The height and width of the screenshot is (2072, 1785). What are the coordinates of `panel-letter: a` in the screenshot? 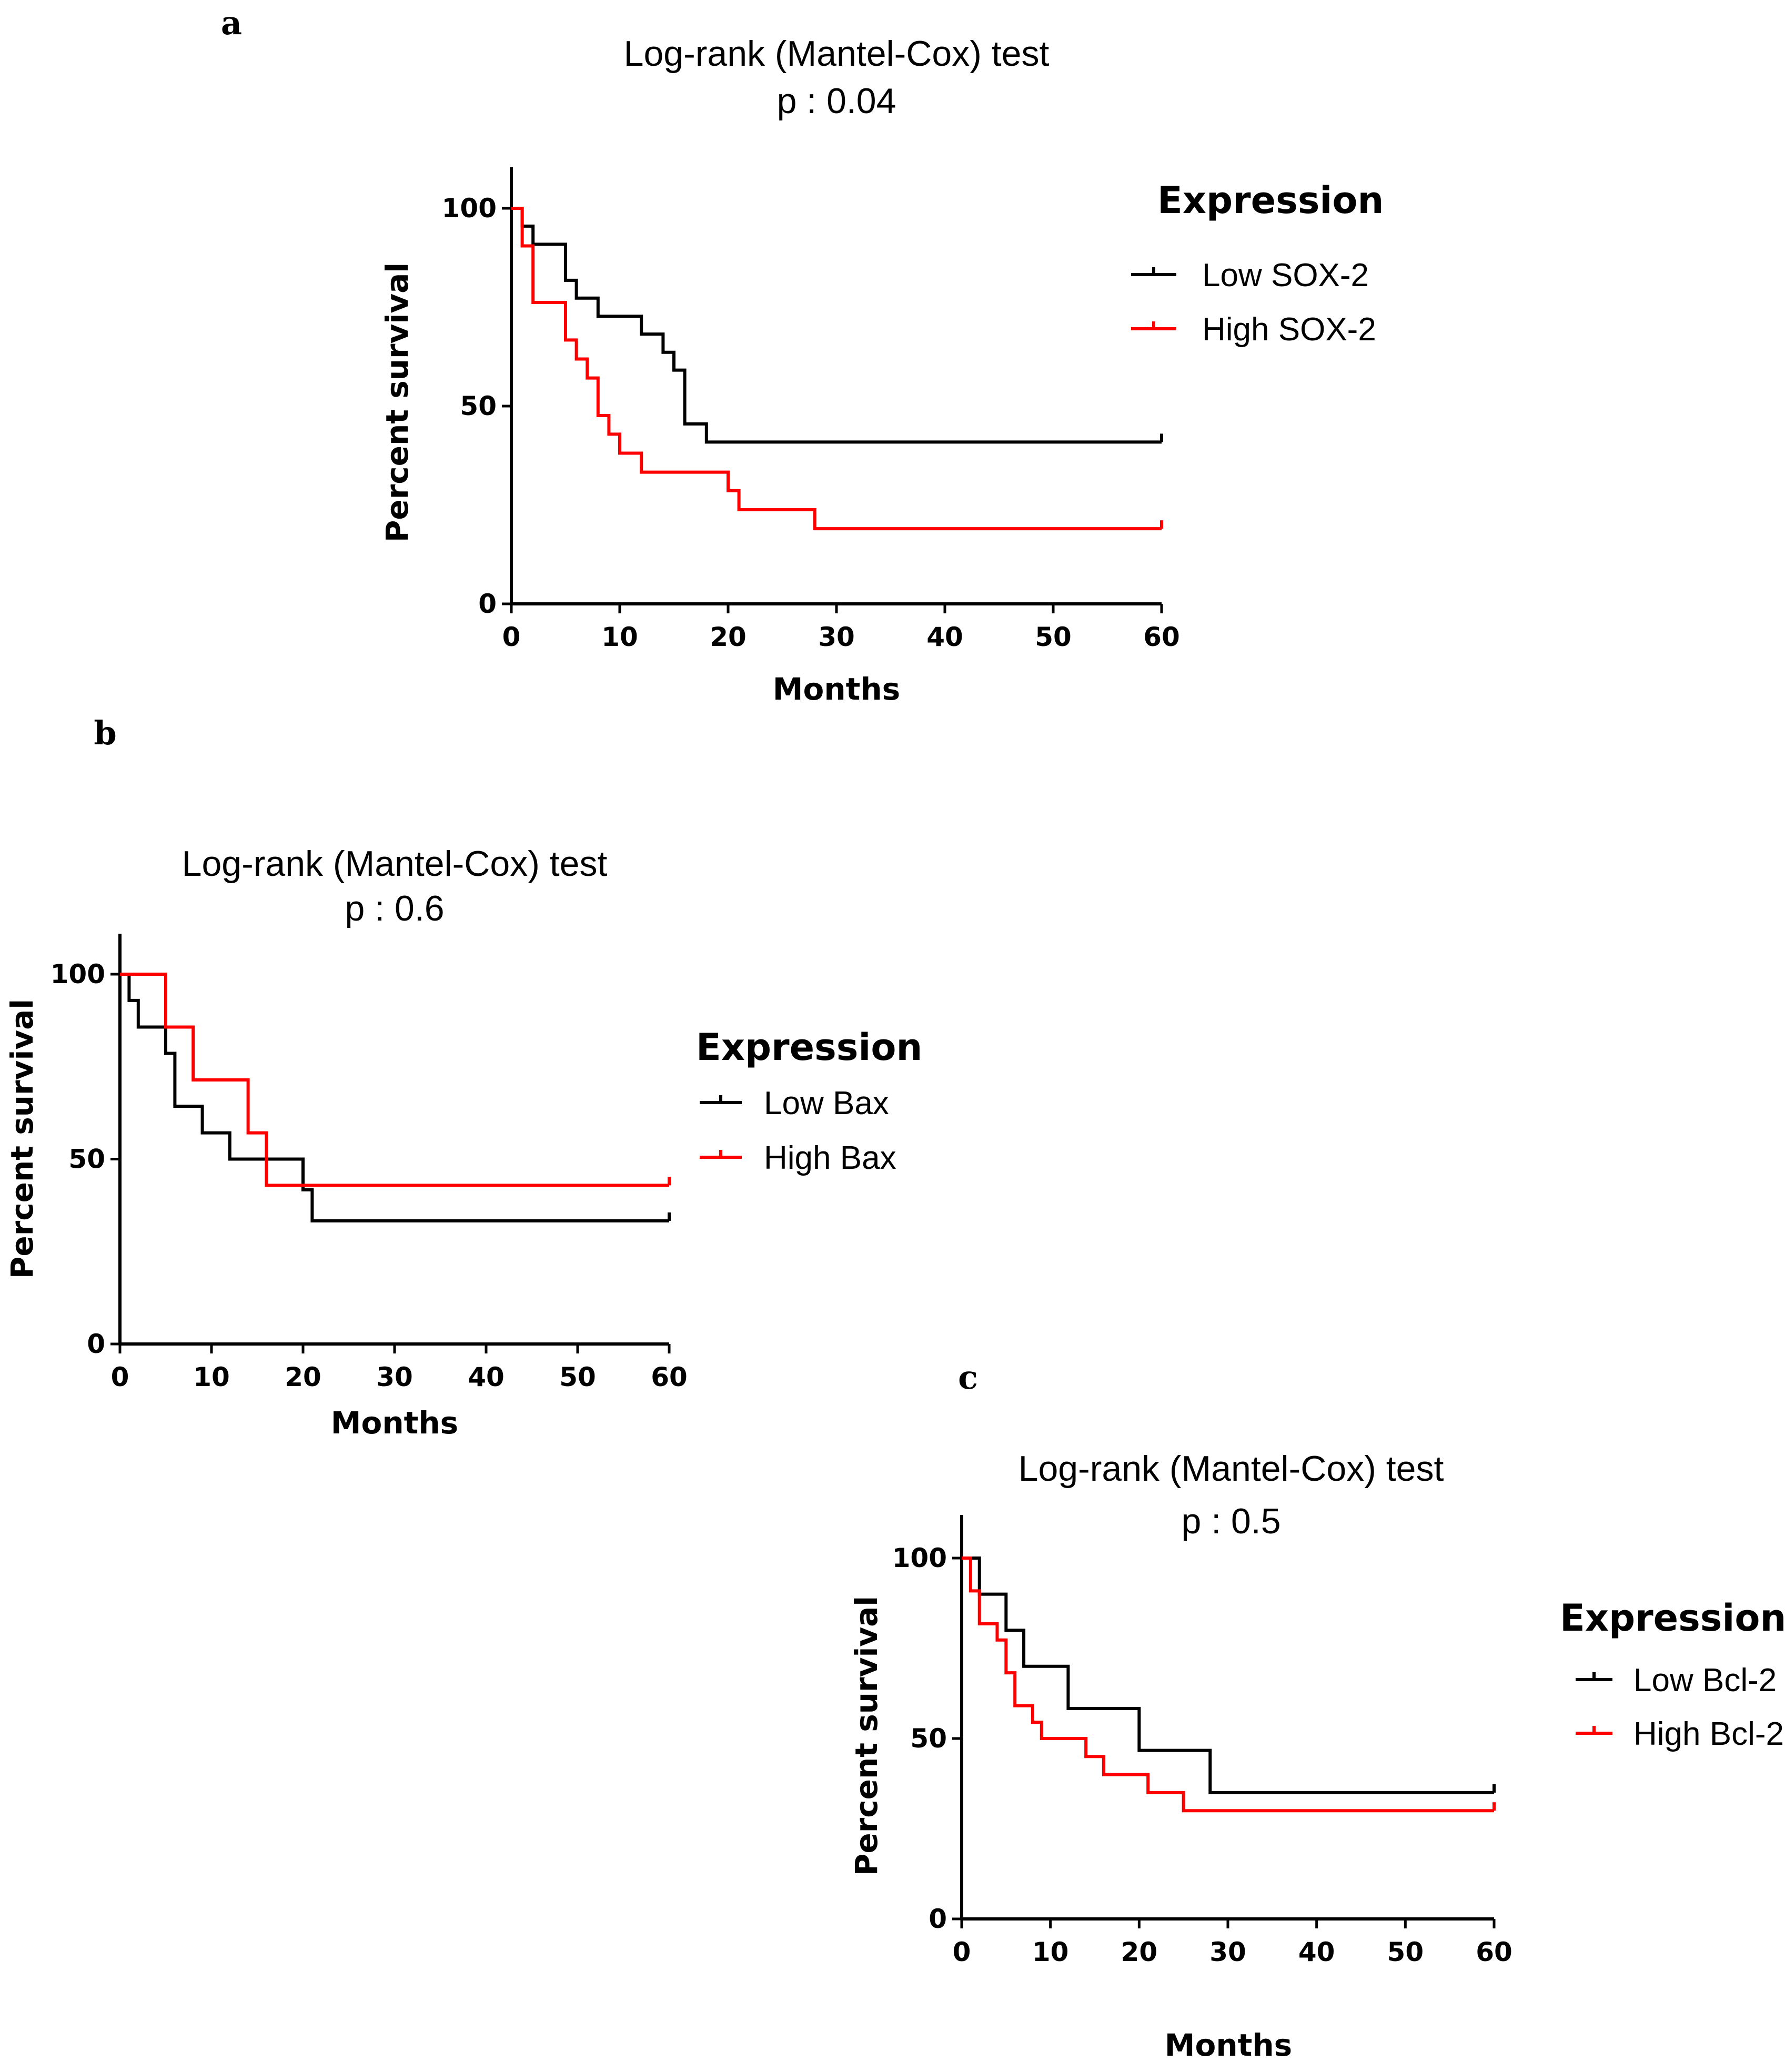 It's located at (231, 23).